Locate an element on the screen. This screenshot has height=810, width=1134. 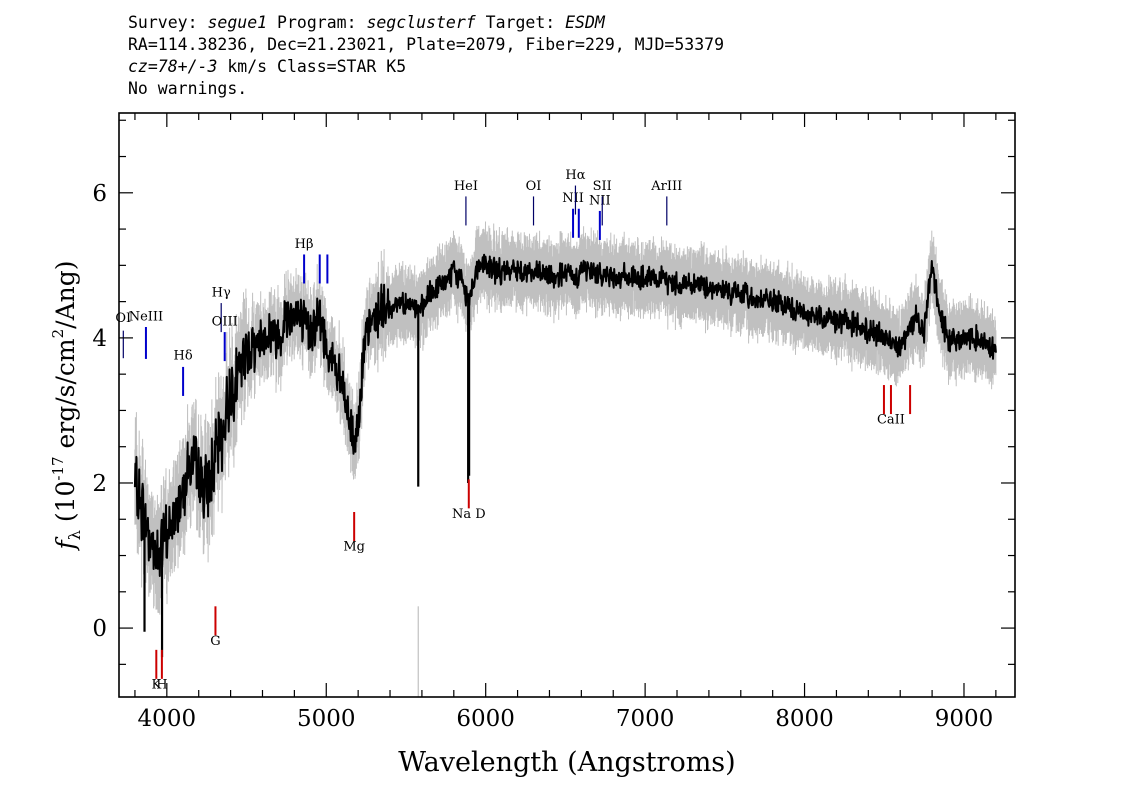
line-label: H is located at coordinates (161, 684).